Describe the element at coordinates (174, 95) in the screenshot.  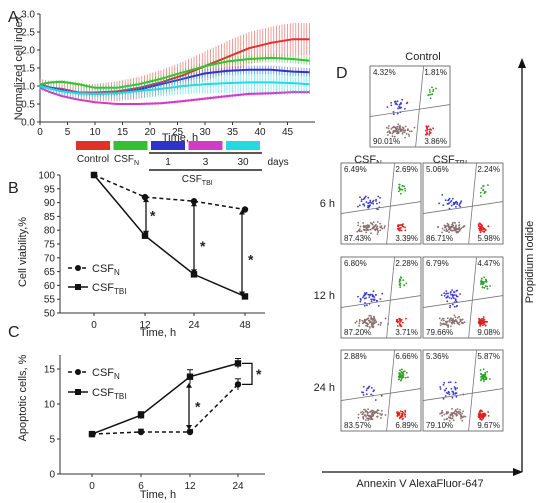
I see `panel-a-series-line` at that location.